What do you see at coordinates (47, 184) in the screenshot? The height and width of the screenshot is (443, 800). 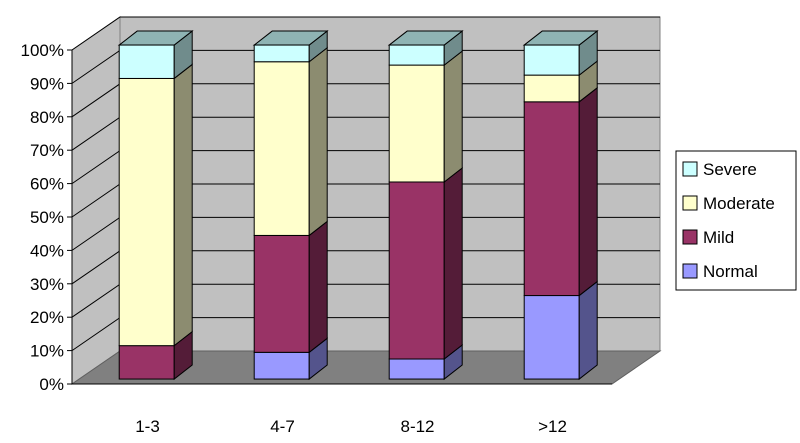 I see `y-tick-label: 60%` at bounding box center [47, 184].